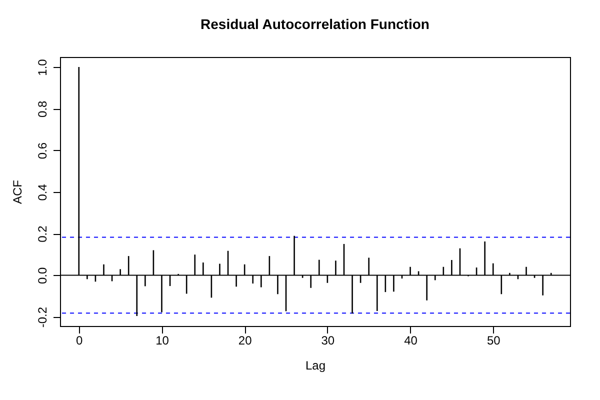  What do you see at coordinates (328, 341) in the screenshot?
I see `x-tick-label: 30` at bounding box center [328, 341].